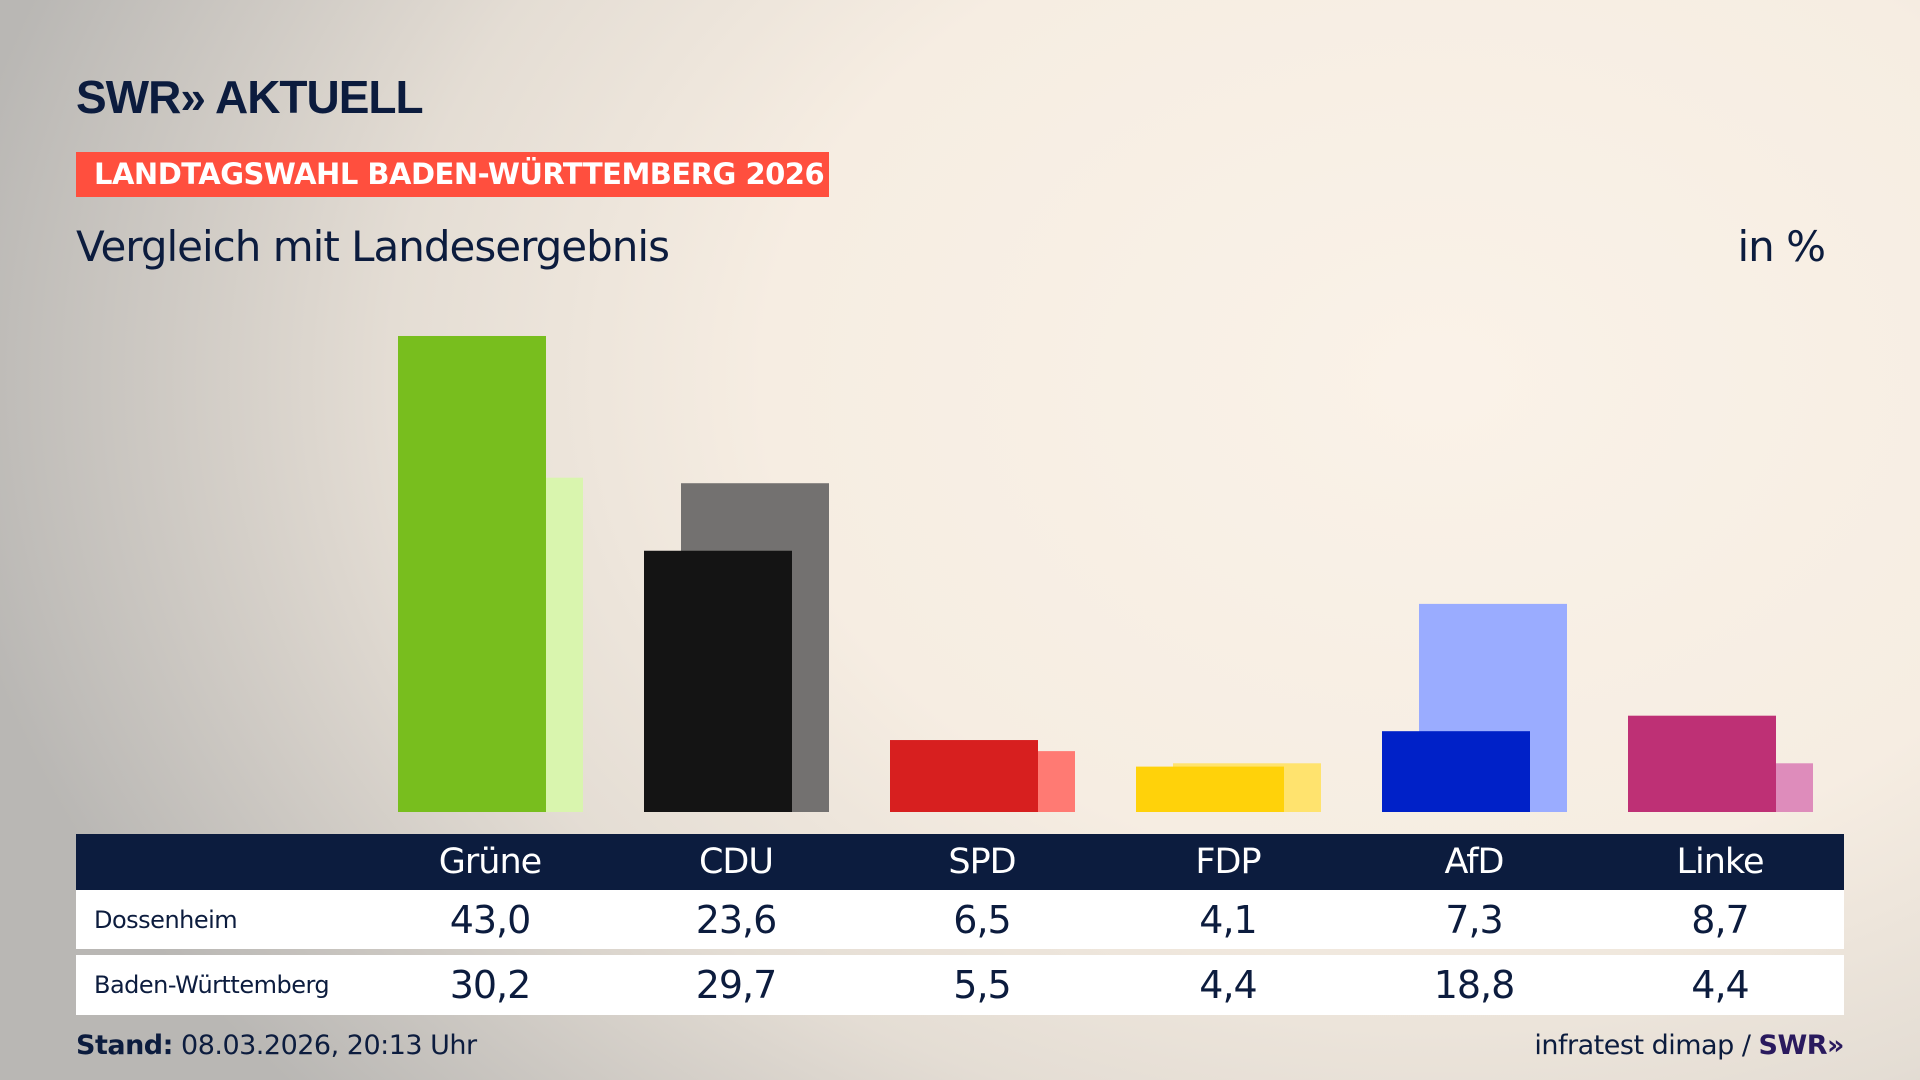  What do you see at coordinates (490, 985) in the screenshot?
I see `value-cell: 30,2` at bounding box center [490, 985].